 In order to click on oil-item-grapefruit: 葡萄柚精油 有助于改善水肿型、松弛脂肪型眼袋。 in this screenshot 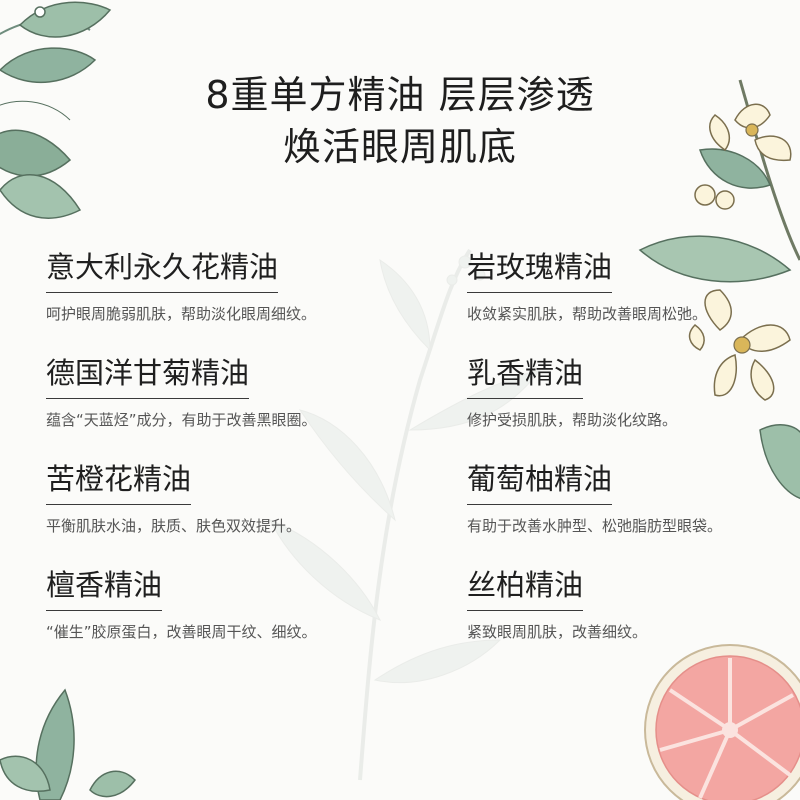, I will do `click(633, 499)`.